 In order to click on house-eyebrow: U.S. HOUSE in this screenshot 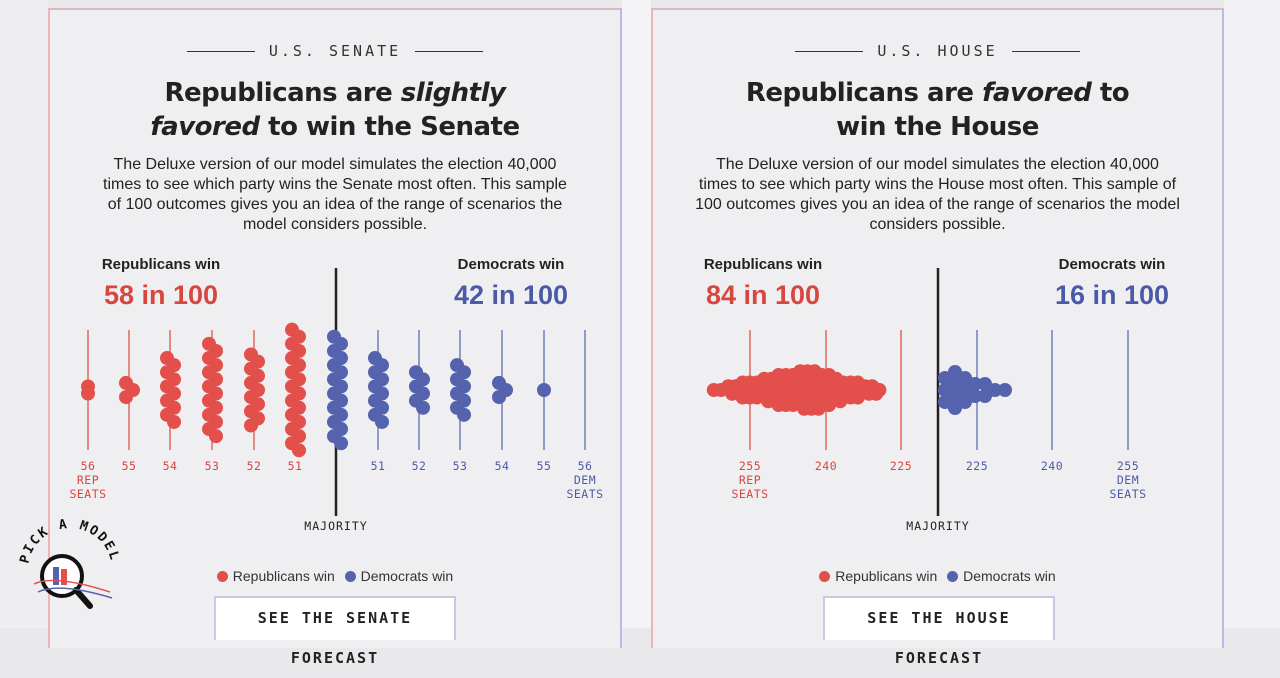, I will do `click(937, 51)`.